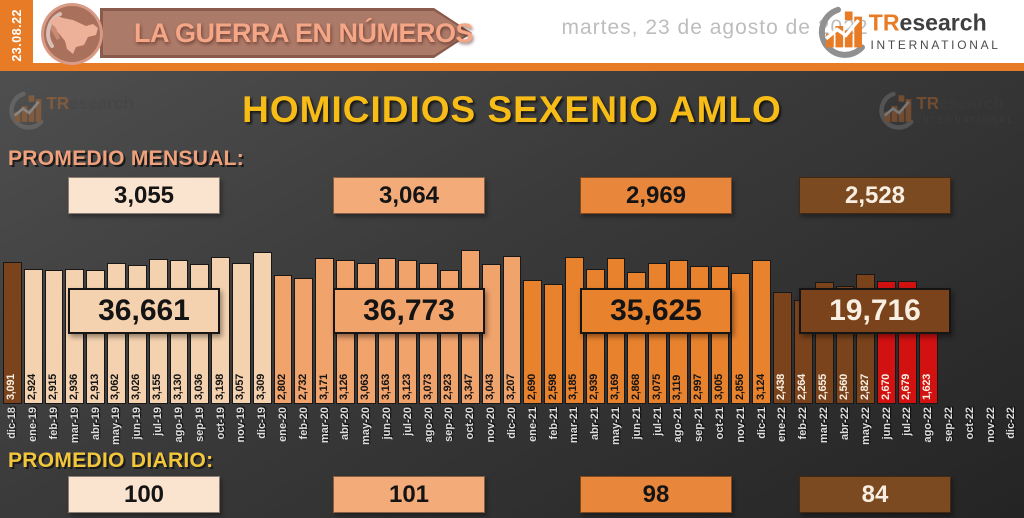 The height and width of the screenshot is (518, 1024). I want to click on x-label-slot: may-21, so click(616, 430).